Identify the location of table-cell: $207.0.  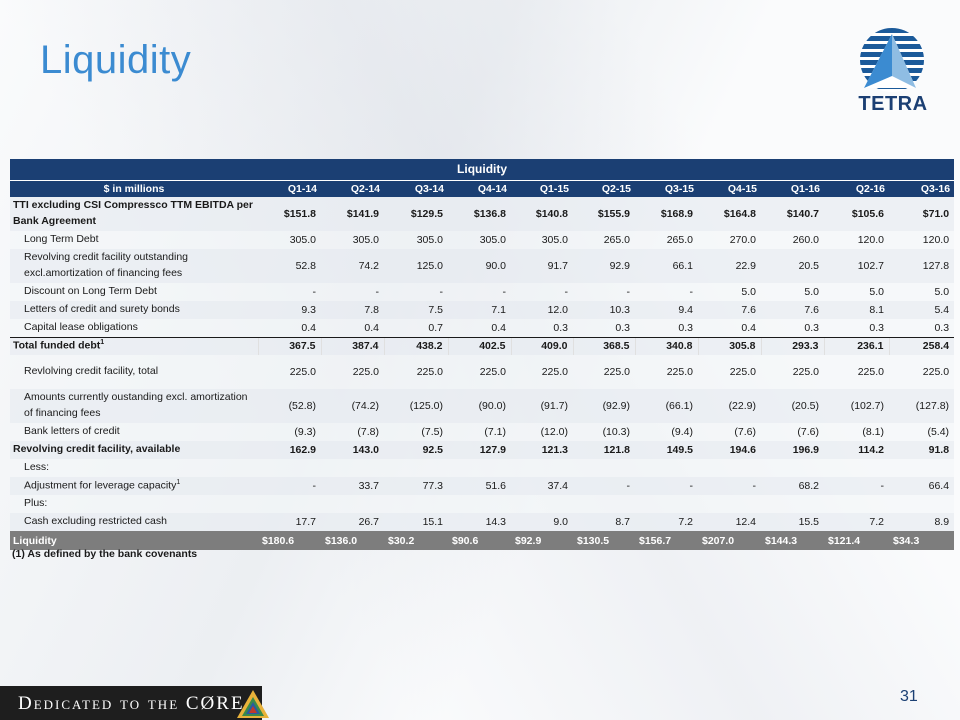
(729, 540).